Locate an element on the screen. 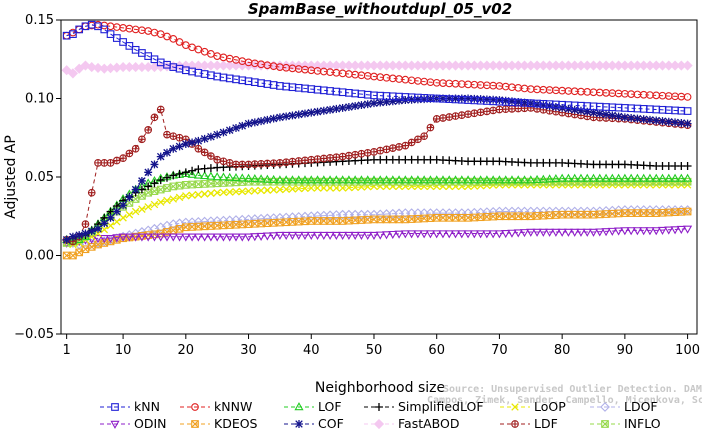 The height and width of the screenshot is (434, 702). x-tick-label: 10 is located at coordinates (123, 350).